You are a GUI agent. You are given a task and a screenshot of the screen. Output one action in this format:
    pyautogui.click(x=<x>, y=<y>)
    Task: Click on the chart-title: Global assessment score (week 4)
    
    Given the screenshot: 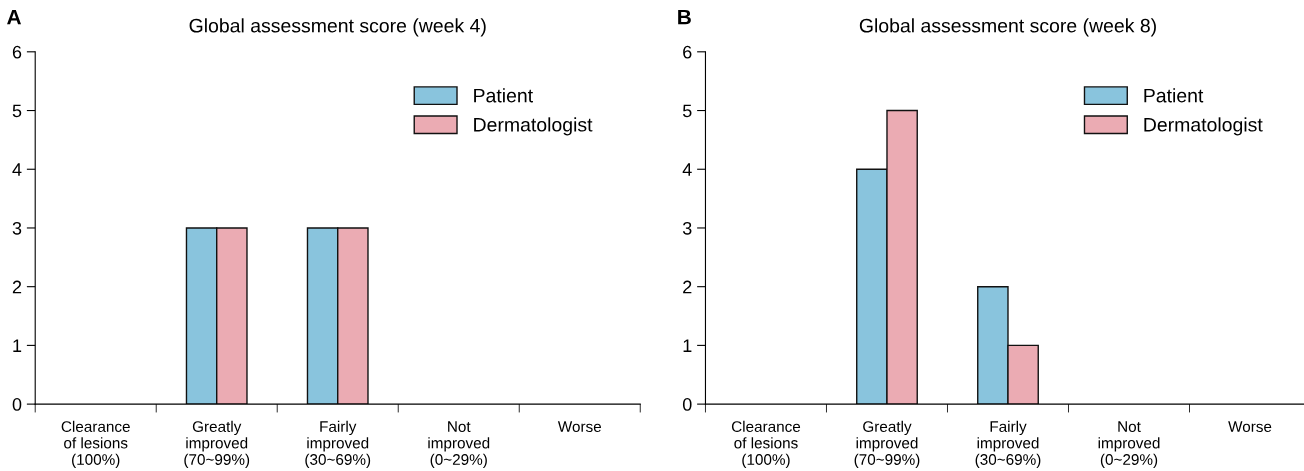 What is the action you would take?
    pyautogui.click(x=337, y=27)
    